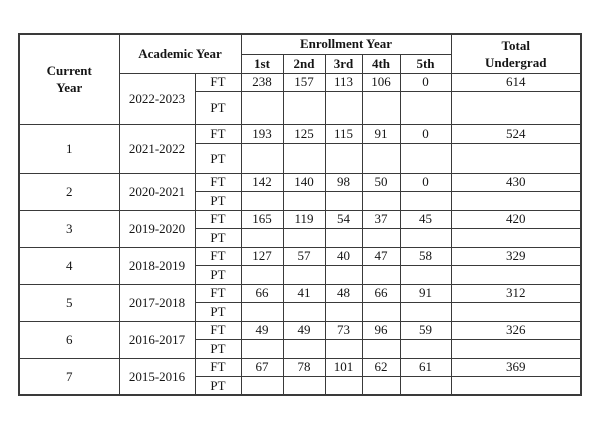  Describe the element at coordinates (343, 63) in the screenshot. I see `col-header-3rd: 3rd` at that location.